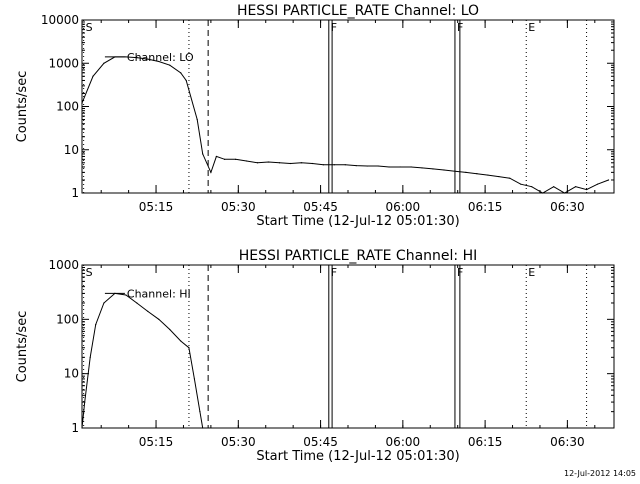 This screenshot has width=640, height=484. Describe the element at coordinates (358, 11) in the screenshot. I see `chart-title: HESSI PARTICLE_RATE Channel: LO` at that location.